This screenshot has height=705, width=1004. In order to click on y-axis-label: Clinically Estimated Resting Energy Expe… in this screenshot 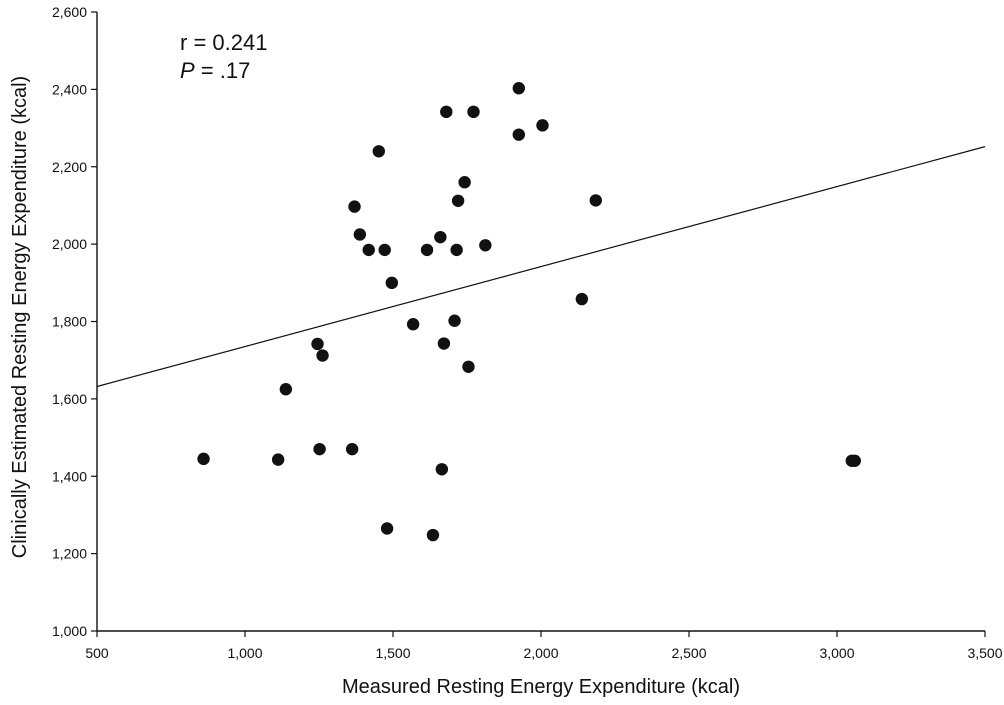, I will do `click(20, 317)`.